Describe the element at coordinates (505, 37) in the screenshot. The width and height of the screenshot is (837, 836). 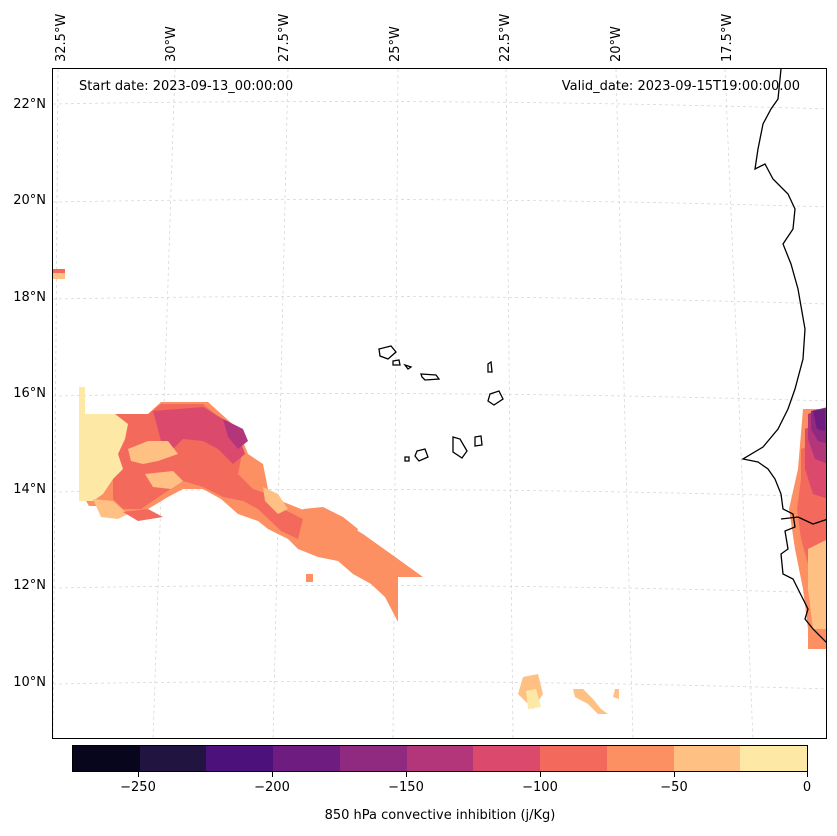
I see `lon-label-22.5w: 22.5°W` at that location.